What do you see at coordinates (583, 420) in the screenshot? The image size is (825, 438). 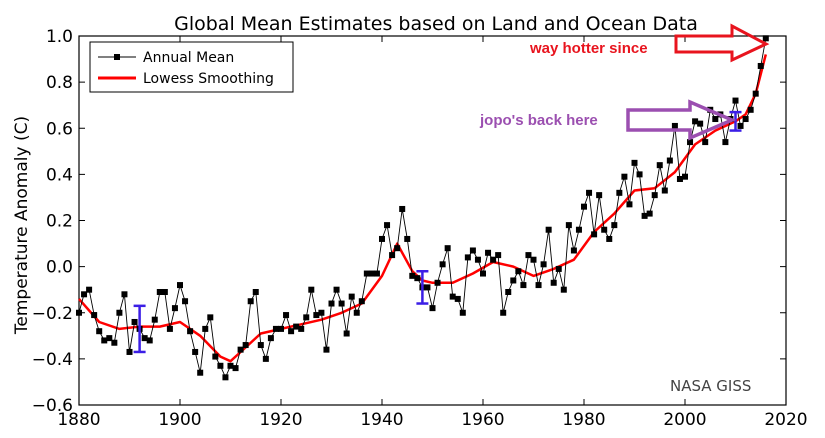 I see `x-tick-label: 1980` at bounding box center [583, 420].